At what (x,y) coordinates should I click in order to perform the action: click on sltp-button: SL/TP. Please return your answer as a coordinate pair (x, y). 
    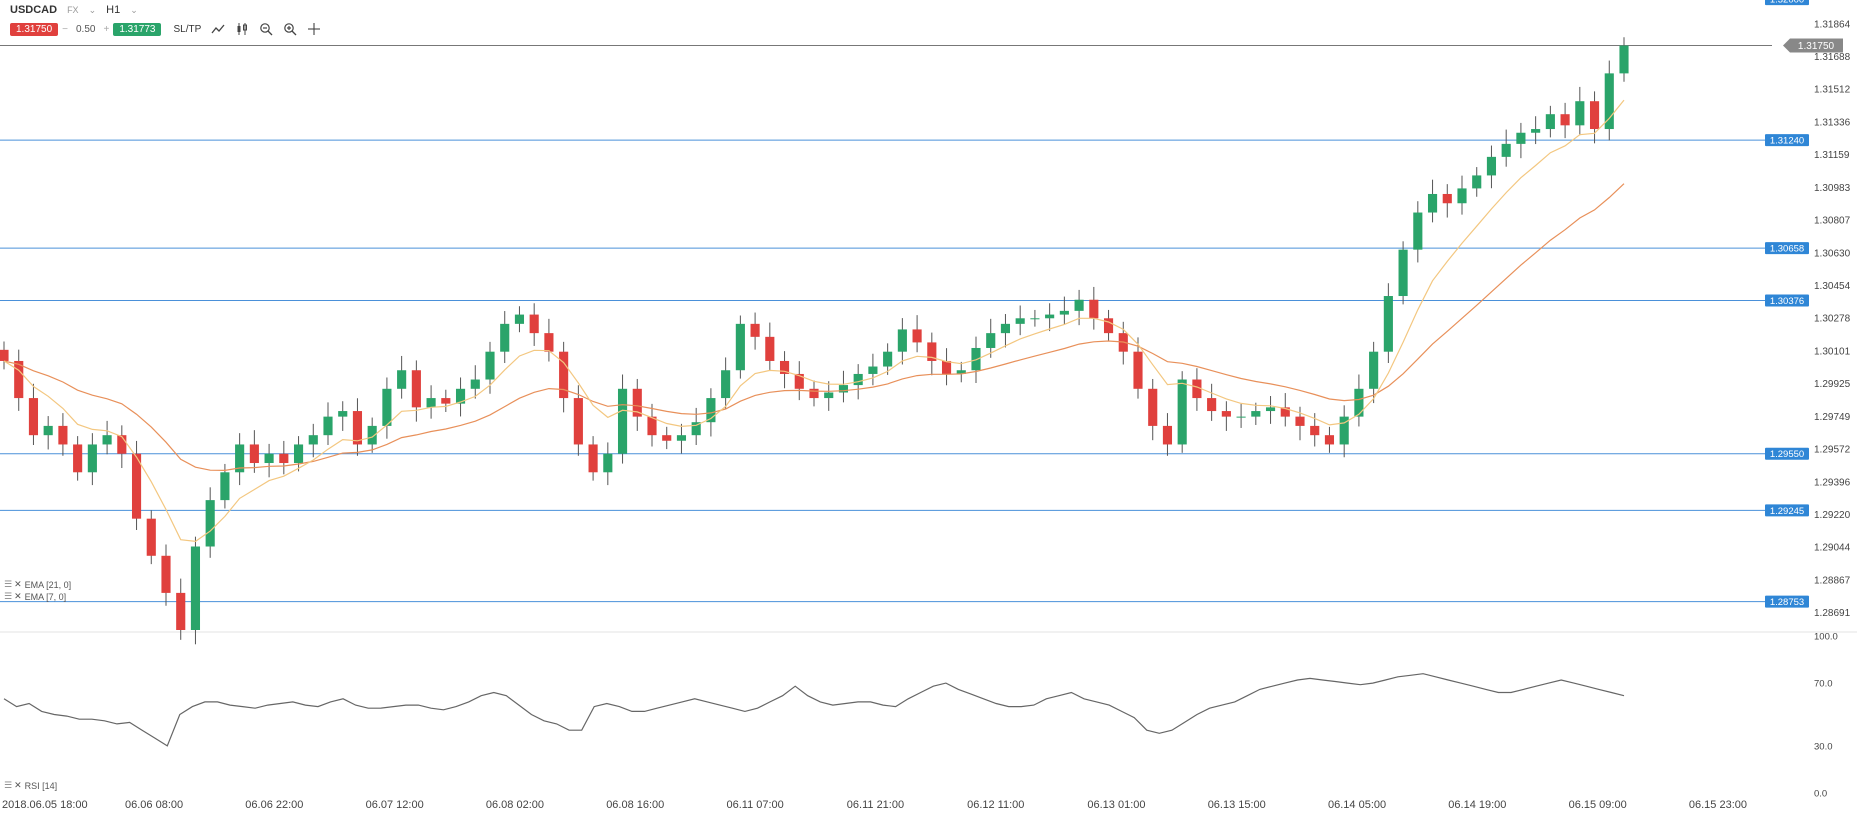
    Looking at the image, I should click on (187, 29).